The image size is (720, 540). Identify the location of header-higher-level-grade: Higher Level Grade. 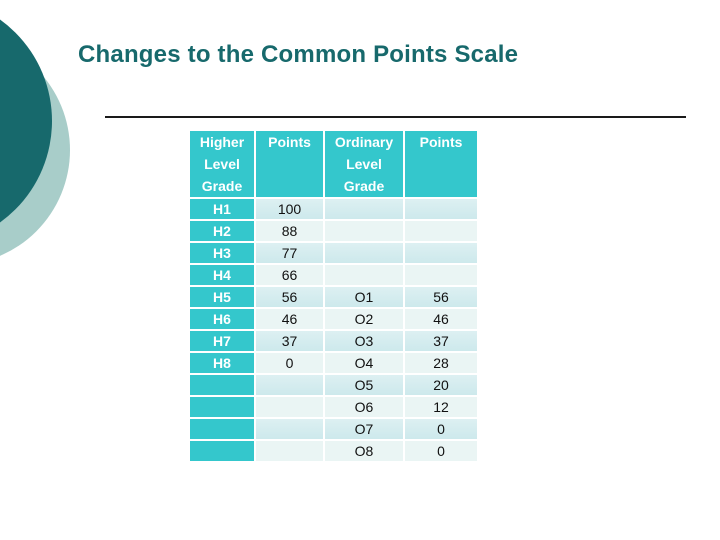
(222, 164).